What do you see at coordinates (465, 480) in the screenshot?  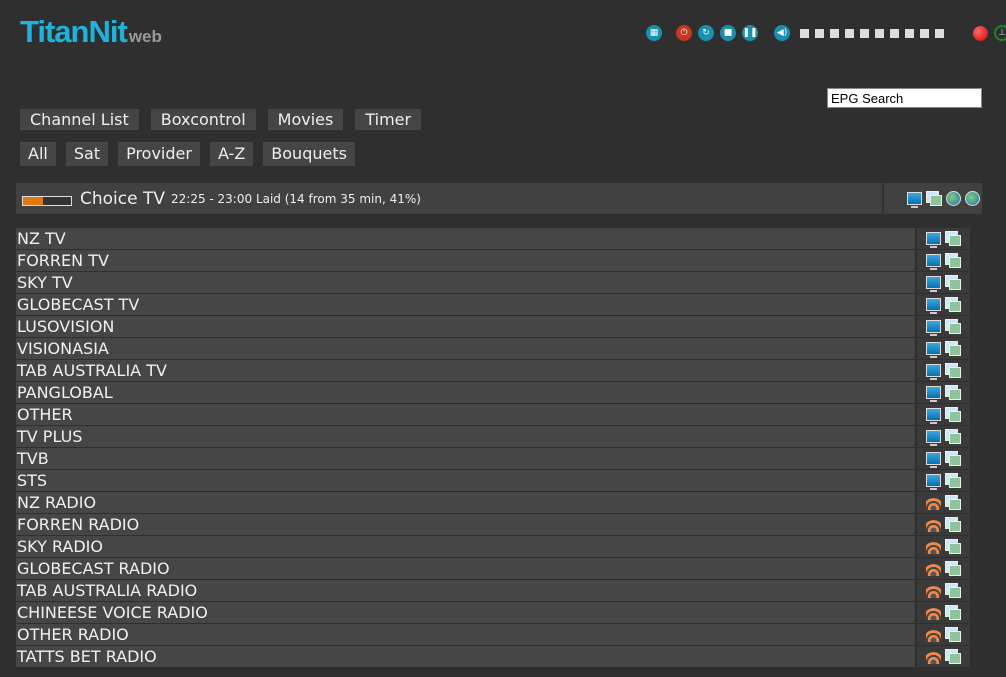 I see `bouquet-name: STS` at bounding box center [465, 480].